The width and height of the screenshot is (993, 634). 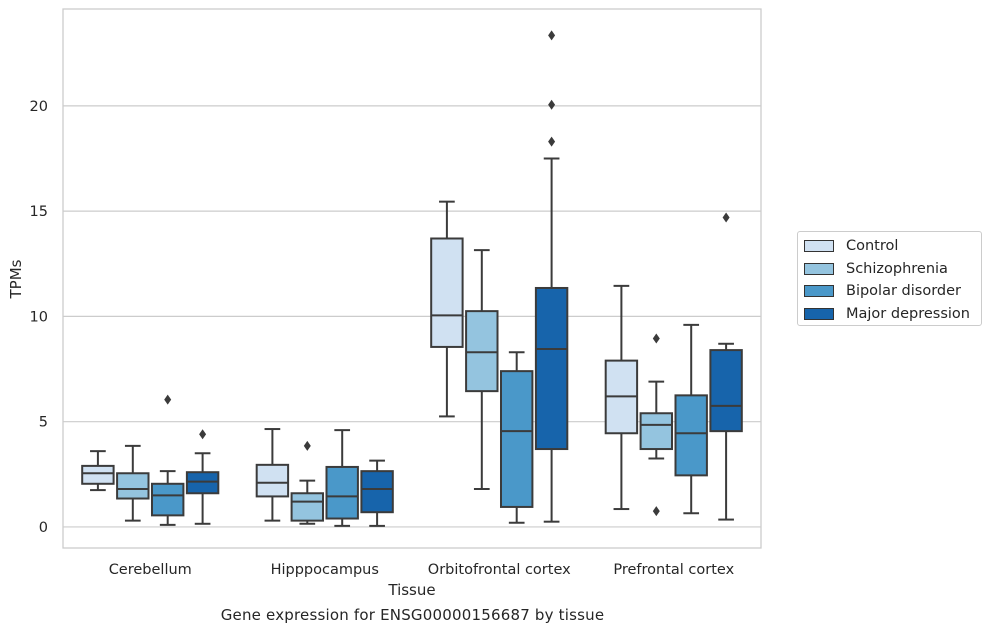 I want to click on y-tick-label: 20, so click(x=39, y=107).